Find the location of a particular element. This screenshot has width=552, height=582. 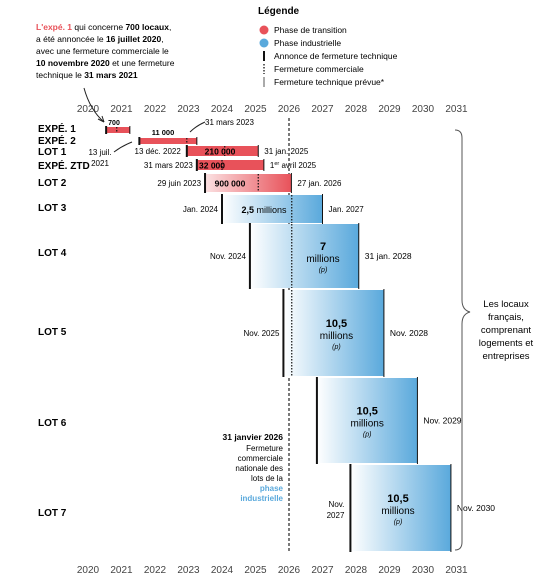

x-tick-bottom-2024: 2024 is located at coordinates (222, 570).